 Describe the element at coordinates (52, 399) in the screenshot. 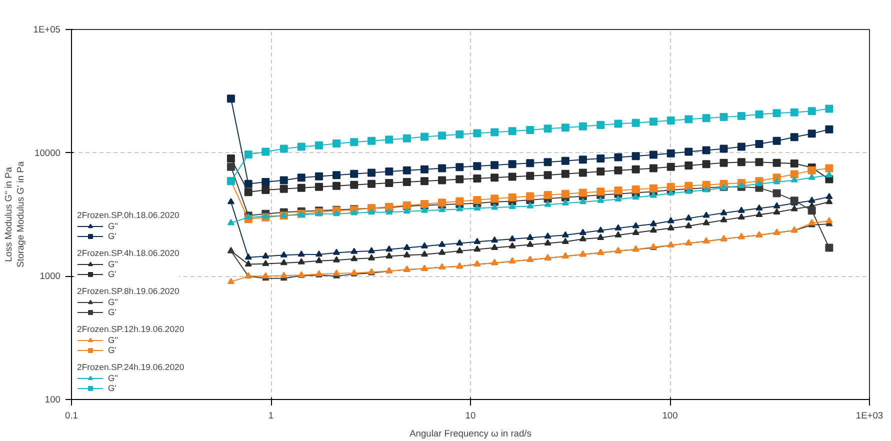

I see `y-tick-label: 100` at that location.